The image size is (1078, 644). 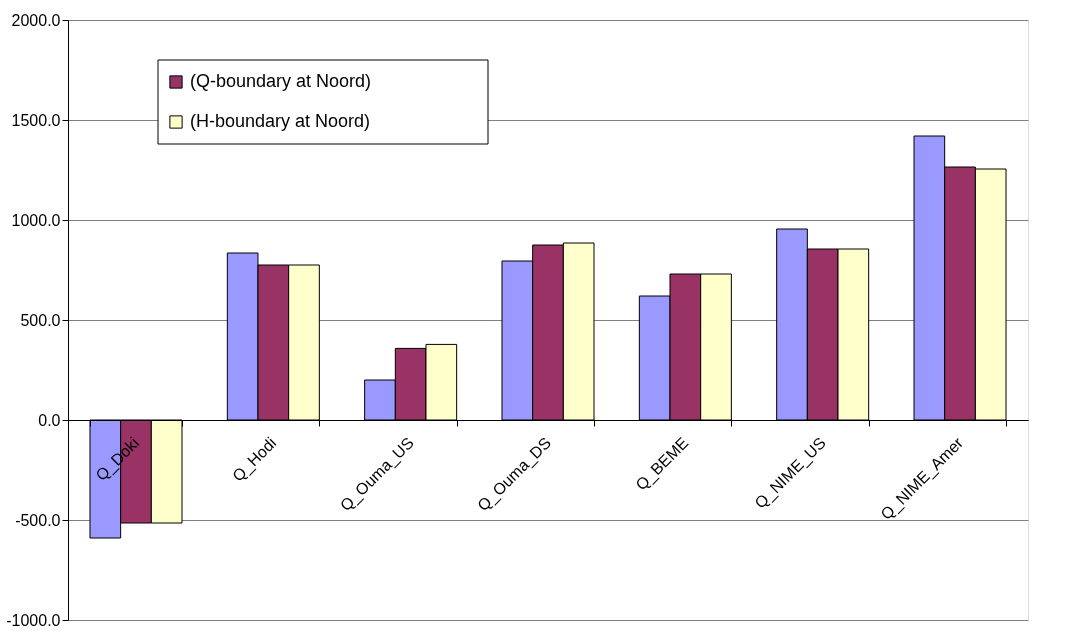 I want to click on y-tick-label: 2000.0, so click(x=36, y=20).